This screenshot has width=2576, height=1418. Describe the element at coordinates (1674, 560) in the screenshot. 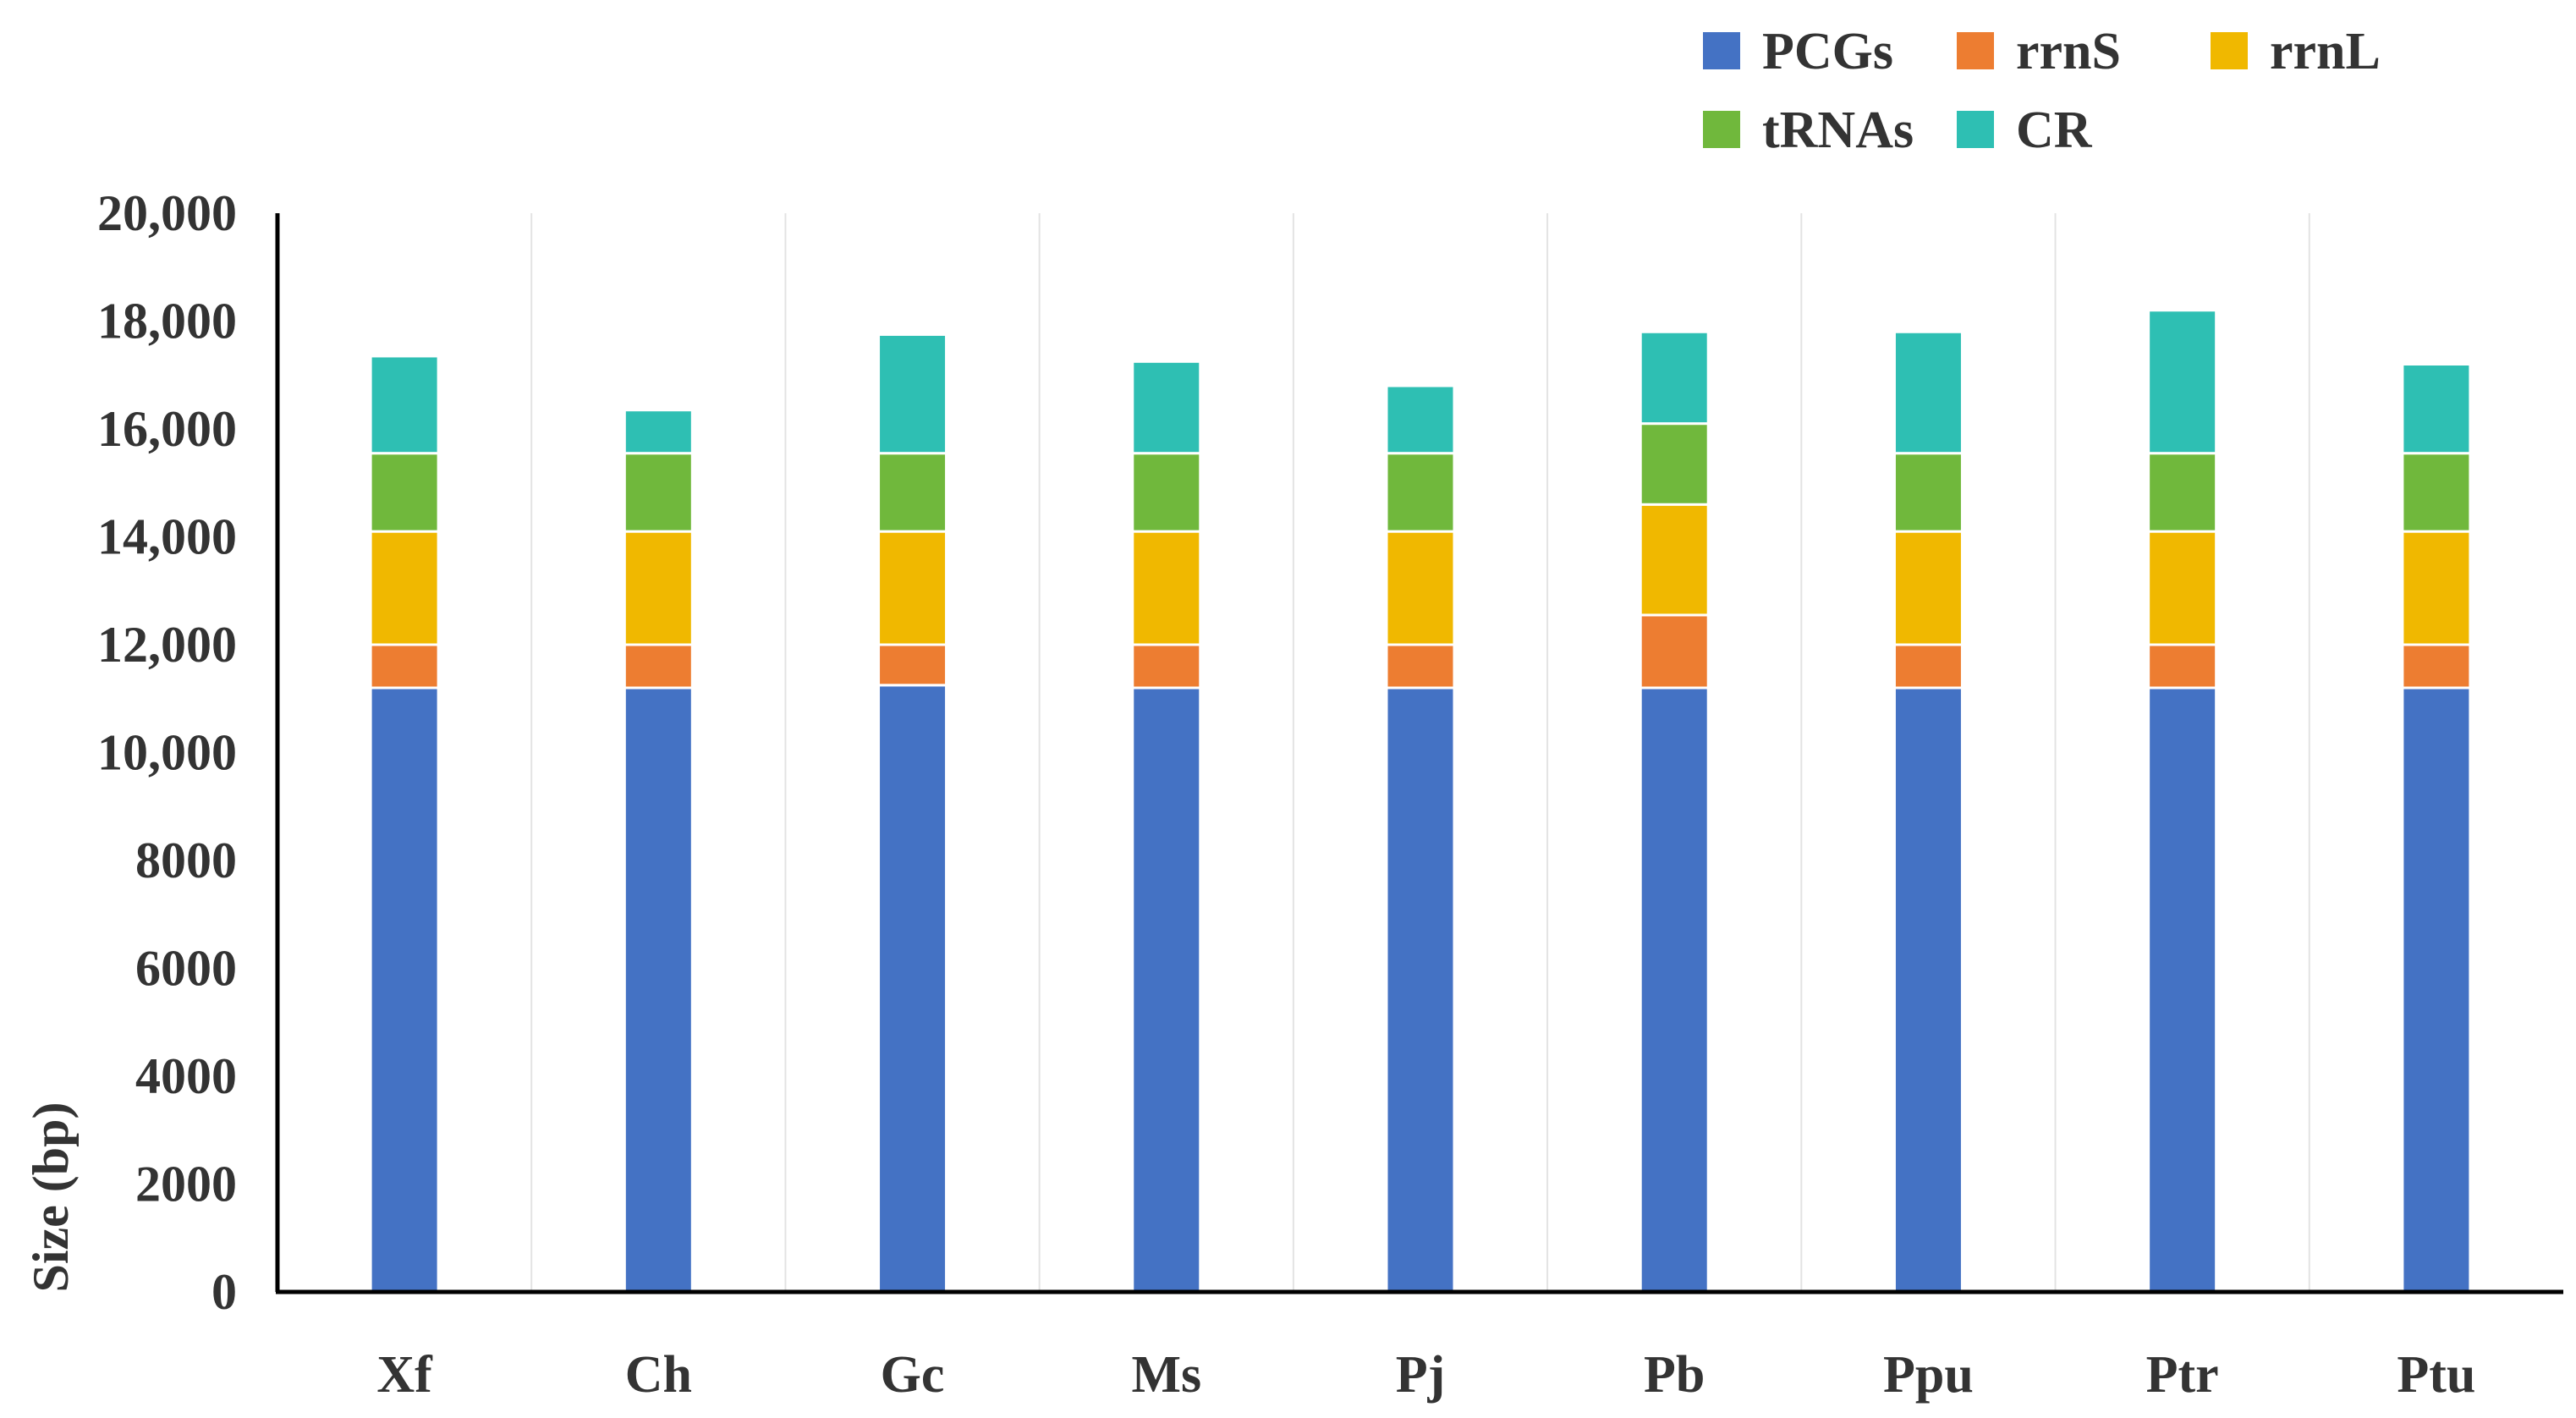

I see `bar-rrnl-pb` at that location.